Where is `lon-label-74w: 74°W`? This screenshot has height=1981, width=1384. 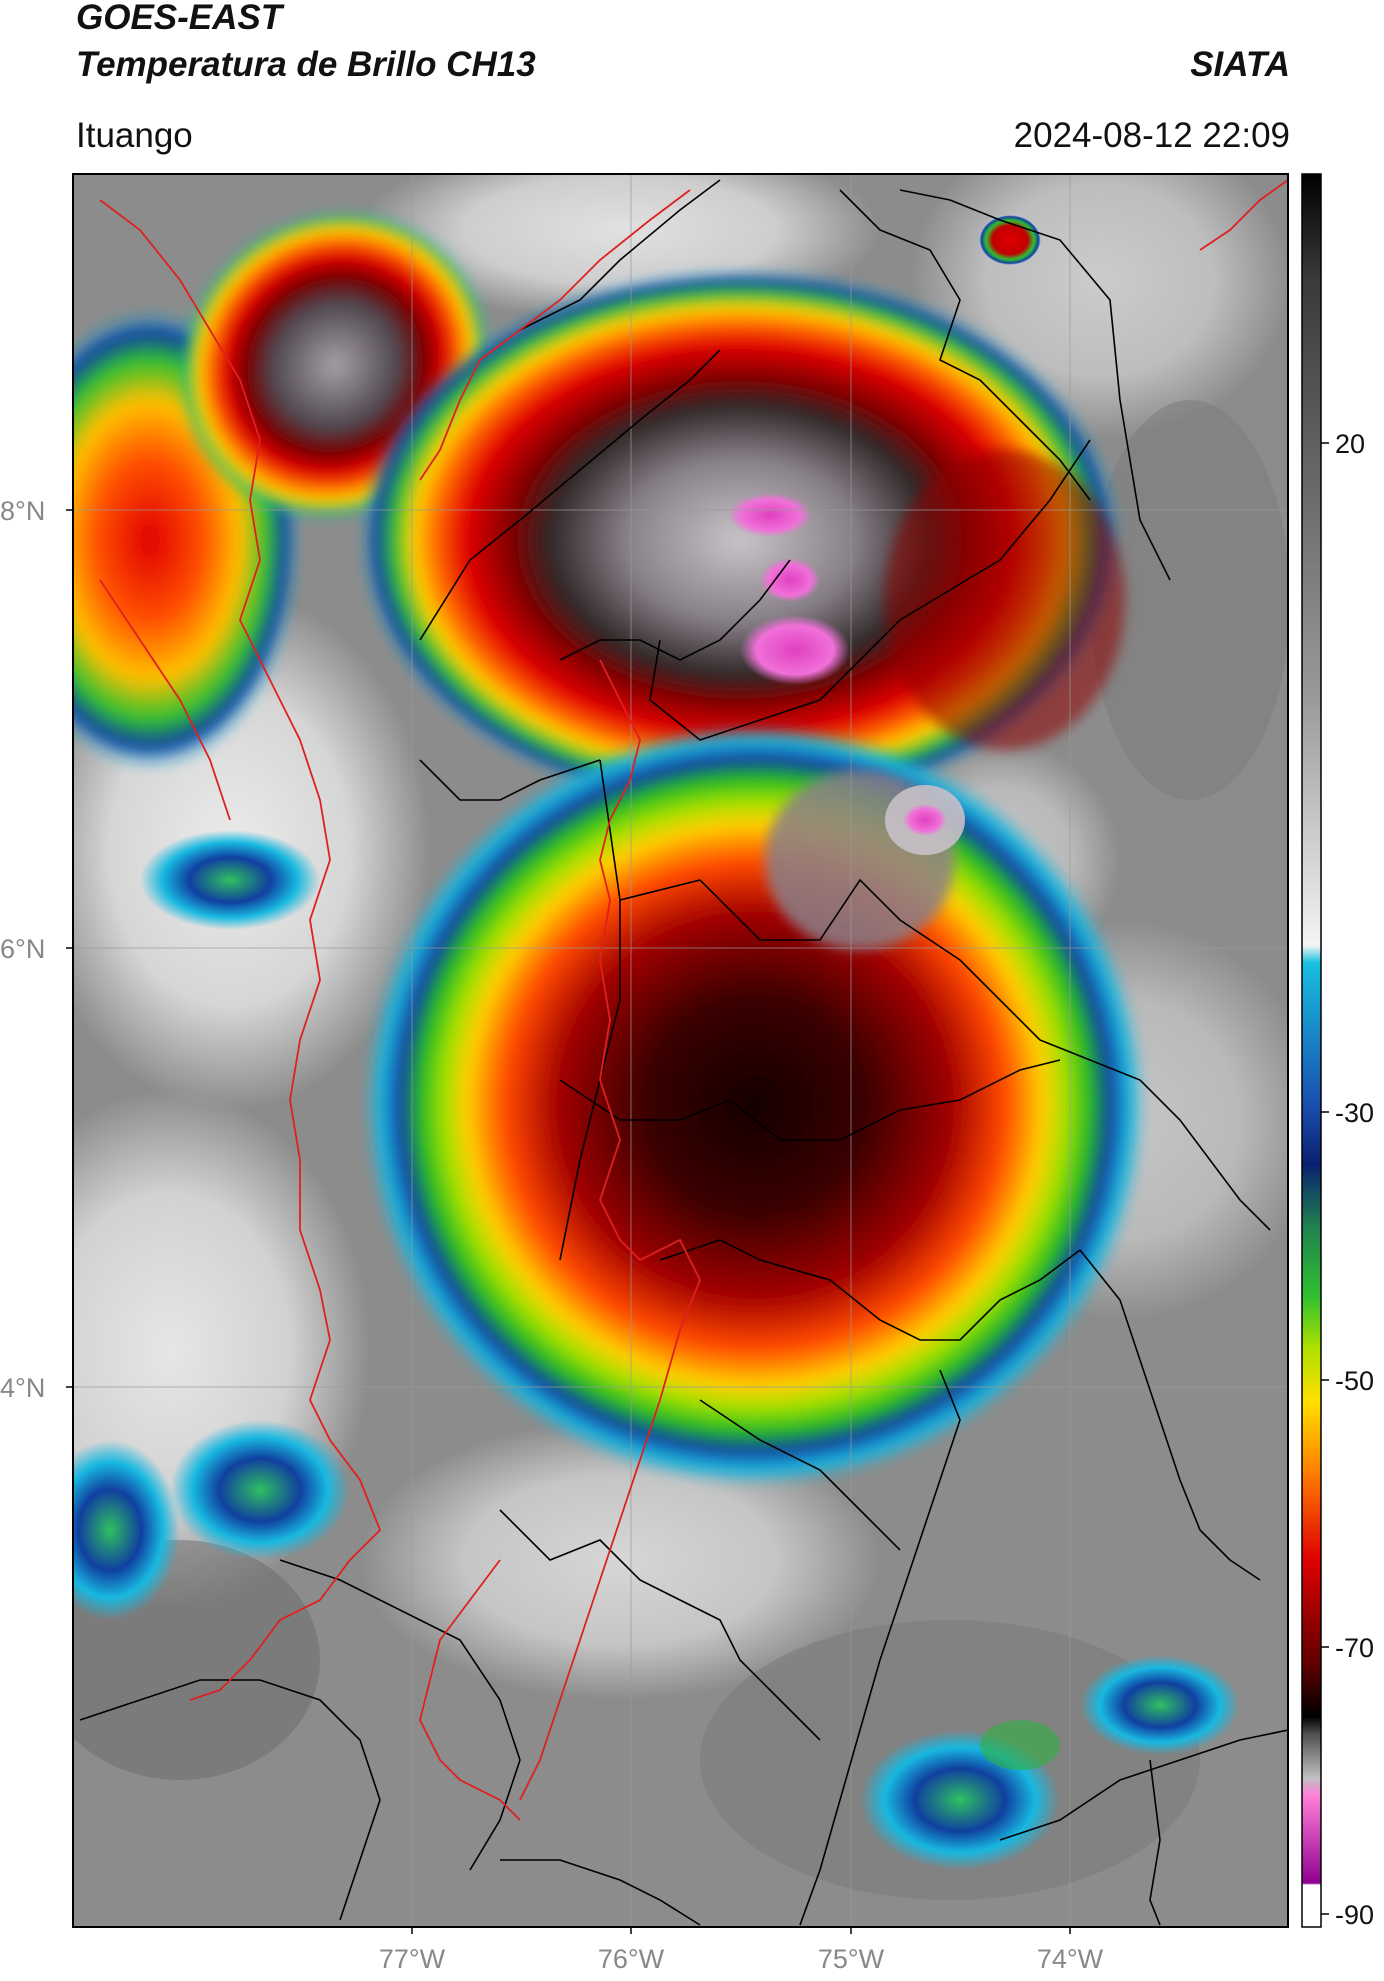
lon-label-74w: 74°W is located at coordinates (1070, 1959).